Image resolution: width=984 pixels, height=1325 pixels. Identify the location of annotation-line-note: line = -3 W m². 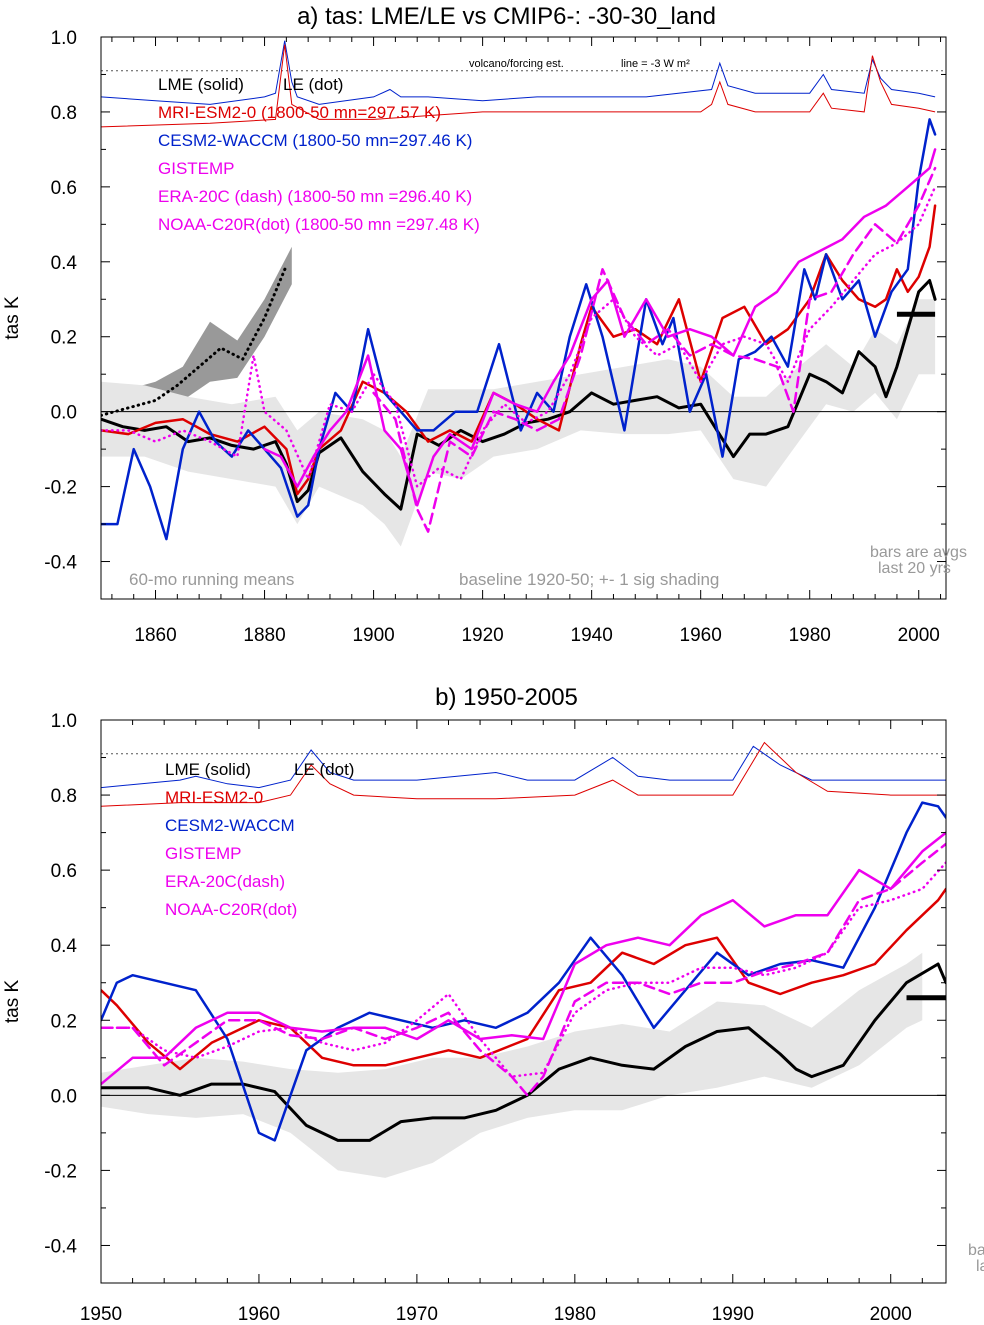
(655, 64).